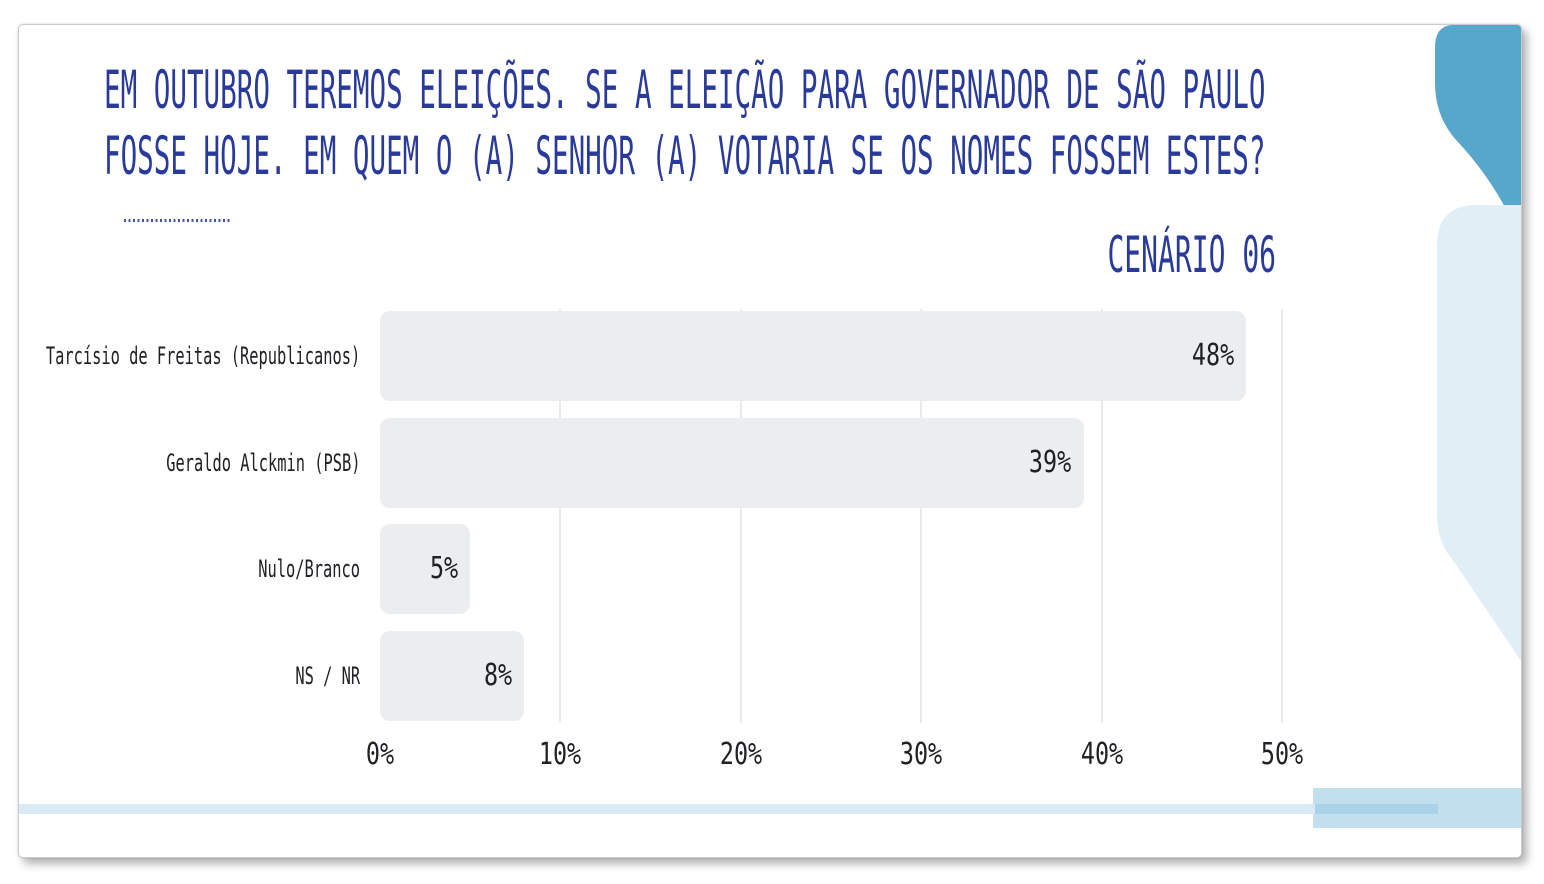  What do you see at coordinates (1376, 809) in the screenshot?
I see `bottom-right-band-overlap` at bounding box center [1376, 809].